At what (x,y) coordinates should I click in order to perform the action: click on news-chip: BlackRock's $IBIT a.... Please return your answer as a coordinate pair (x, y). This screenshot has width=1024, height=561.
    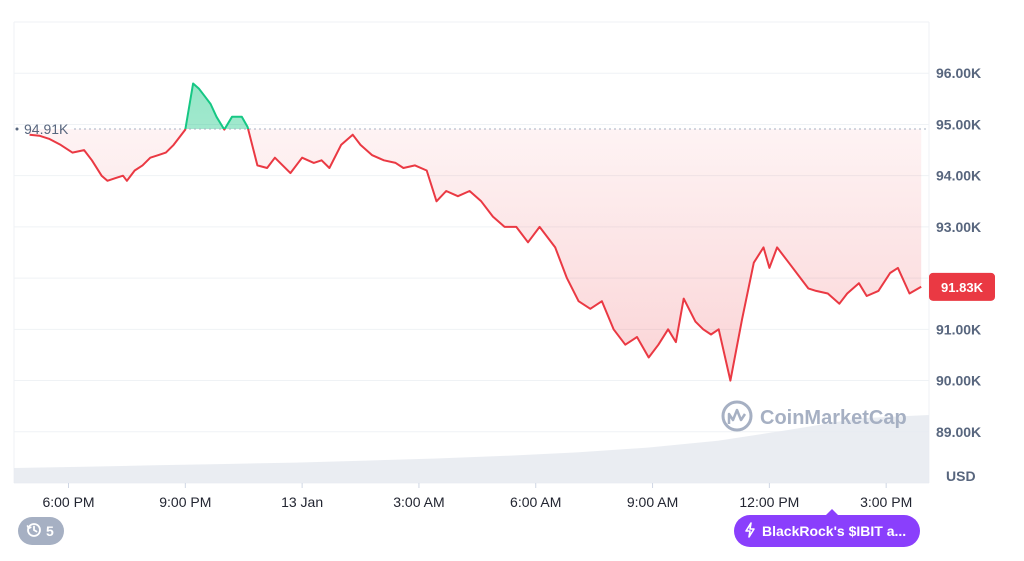
    Looking at the image, I should click on (827, 531).